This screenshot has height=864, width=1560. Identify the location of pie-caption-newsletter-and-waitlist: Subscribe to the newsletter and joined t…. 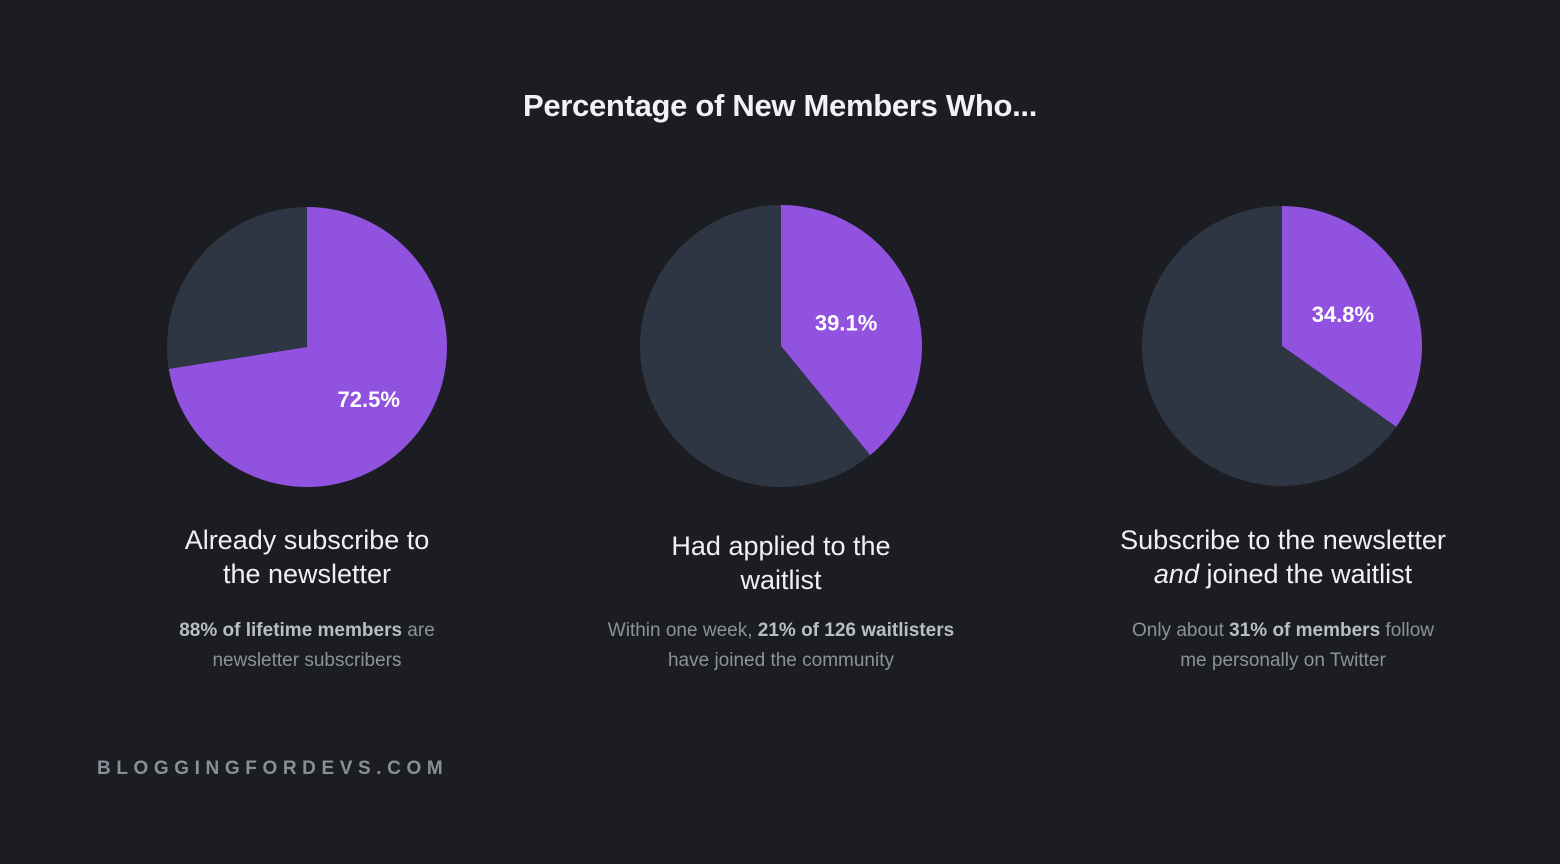
(1283, 557).